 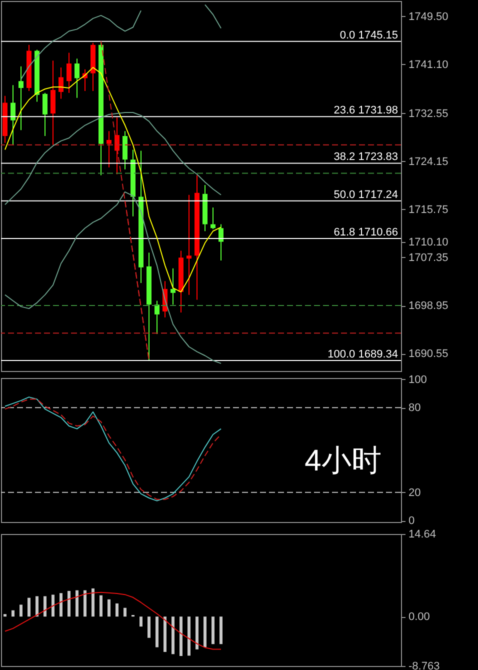 What do you see at coordinates (428, 162) in the screenshot?
I see `y-tick-label: 1724.15` at bounding box center [428, 162].